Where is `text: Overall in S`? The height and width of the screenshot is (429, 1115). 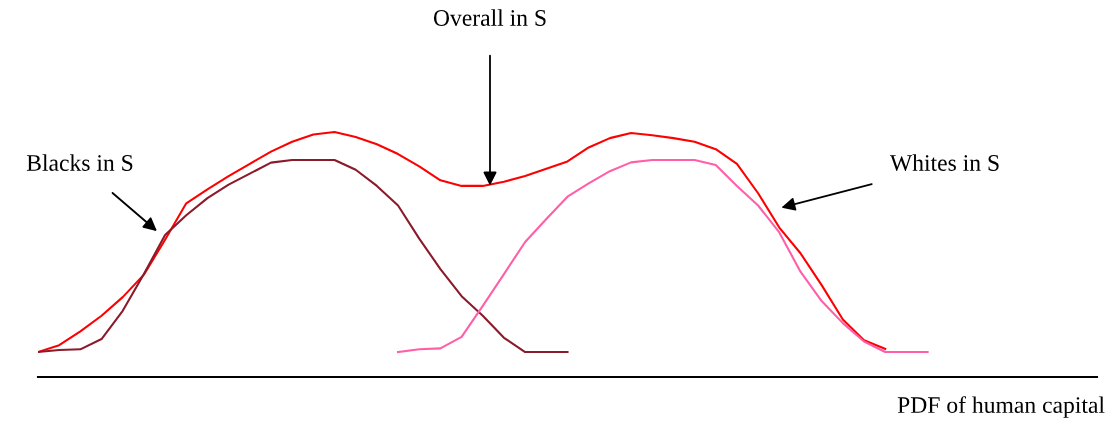
text: Overall in S is located at coordinates (489, 17).